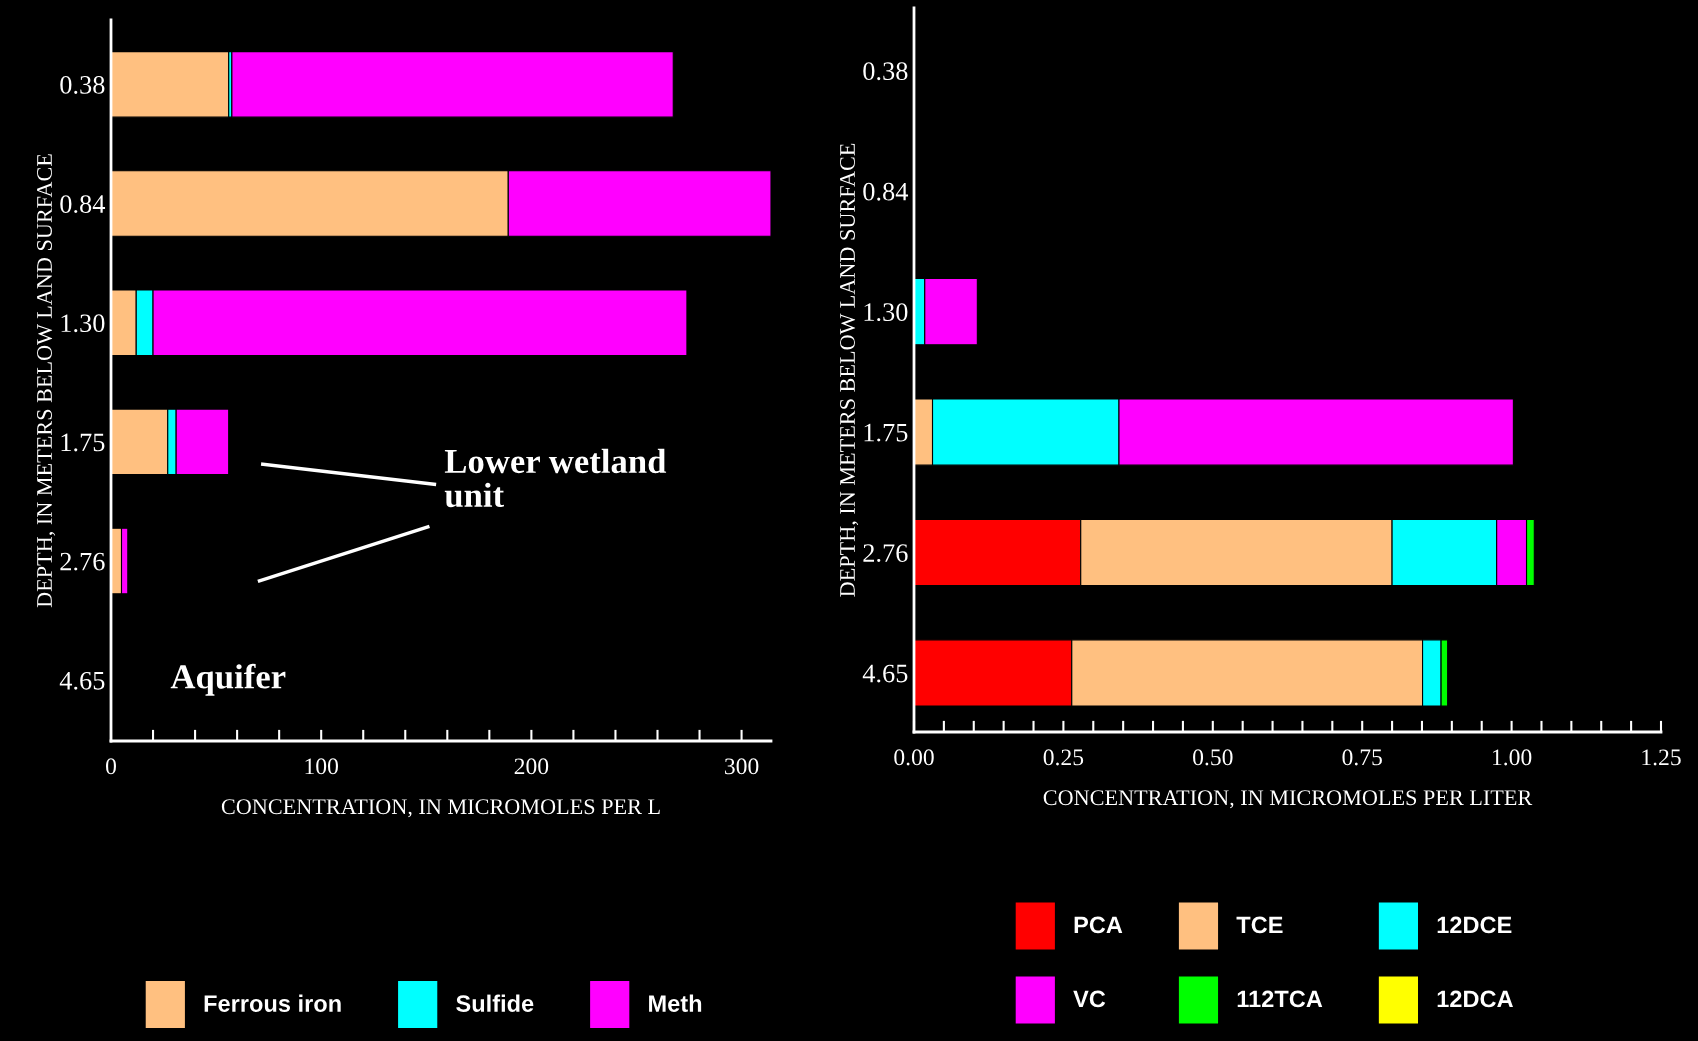 The image size is (1698, 1041). I want to click on x-tick-label: 1.25, so click(1661, 757).